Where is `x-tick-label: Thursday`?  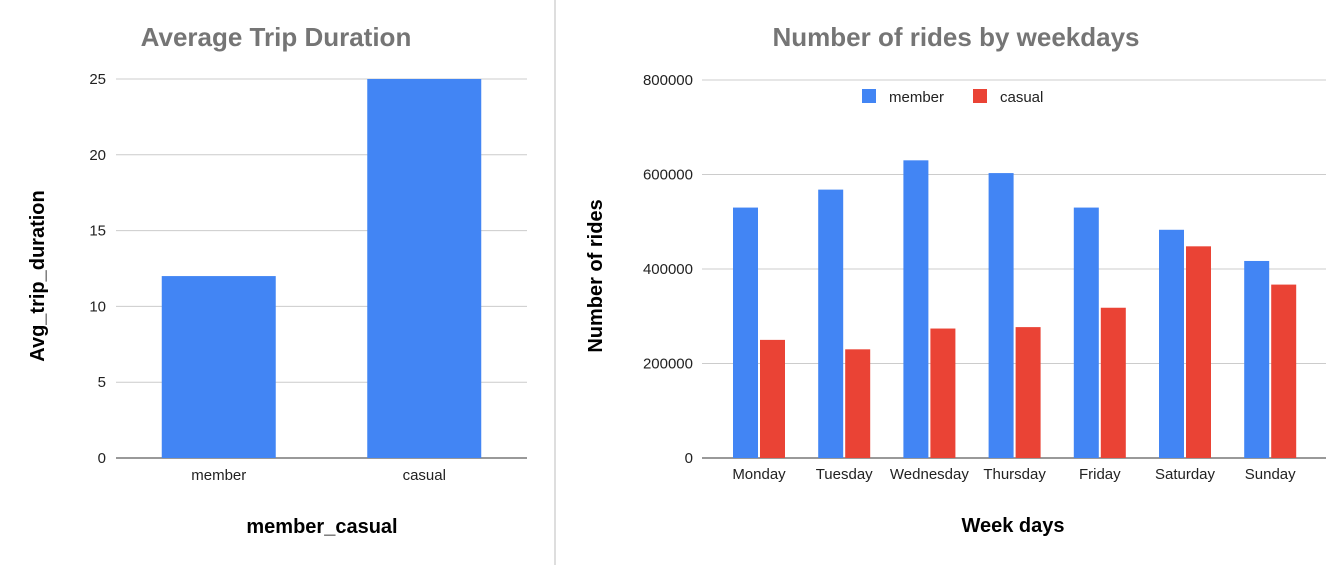 x-tick-label: Thursday is located at coordinates (1014, 474).